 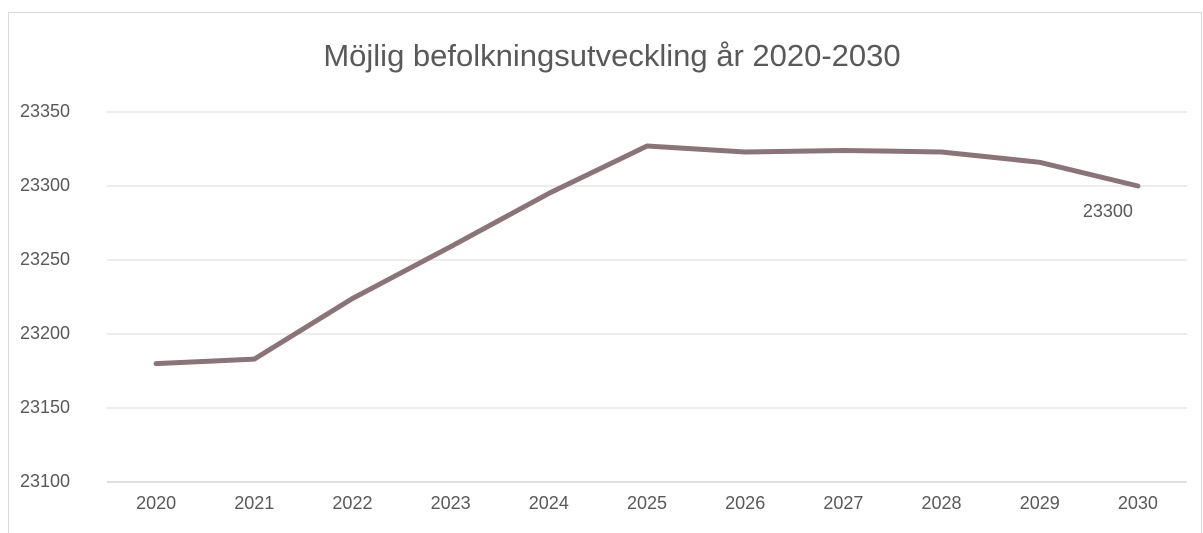 What do you see at coordinates (45, 185) in the screenshot?
I see `y-tick-label: 23300` at bounding box center [45, 185].